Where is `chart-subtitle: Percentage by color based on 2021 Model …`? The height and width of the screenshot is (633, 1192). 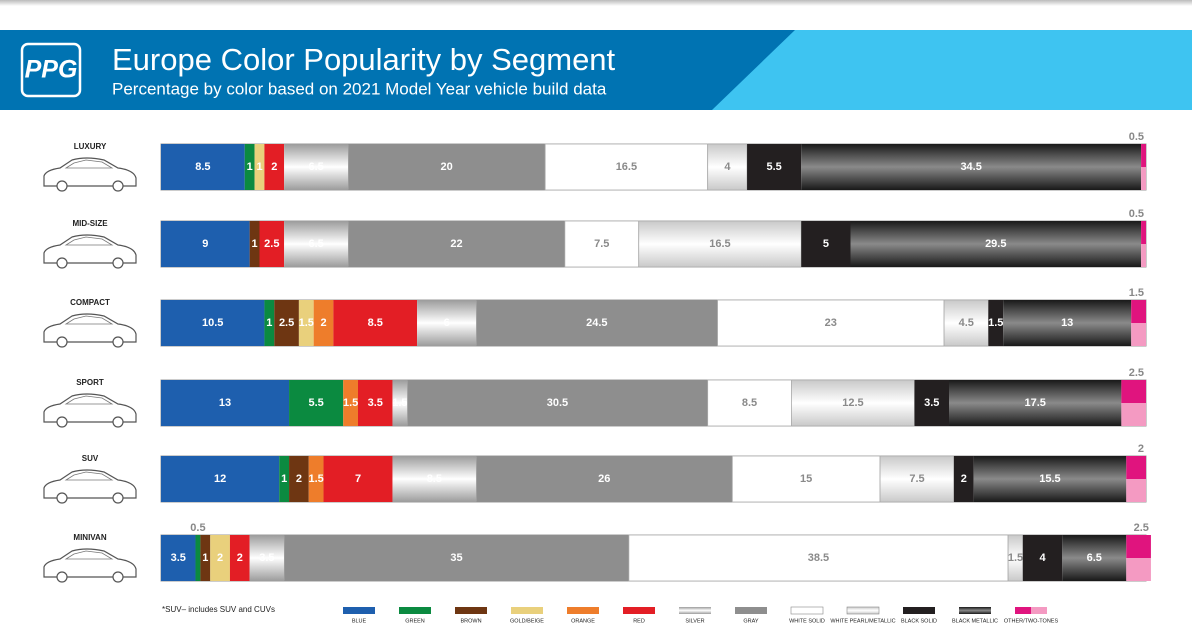
chart-subtitle: Percentage by color based on 2021 Model … is located at coordinates (359, 88).